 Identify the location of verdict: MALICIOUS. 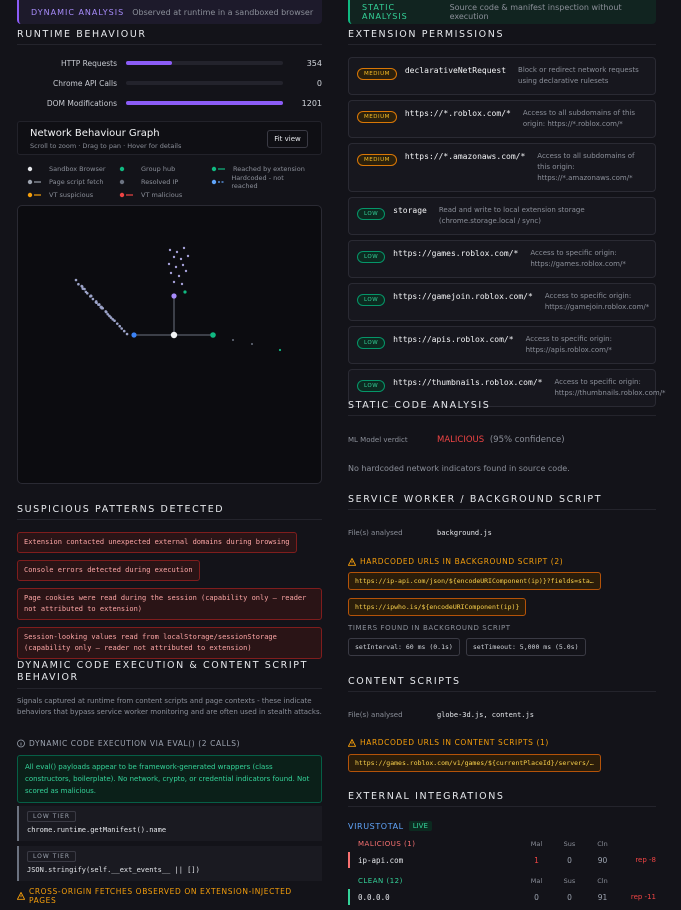
(461, 440).